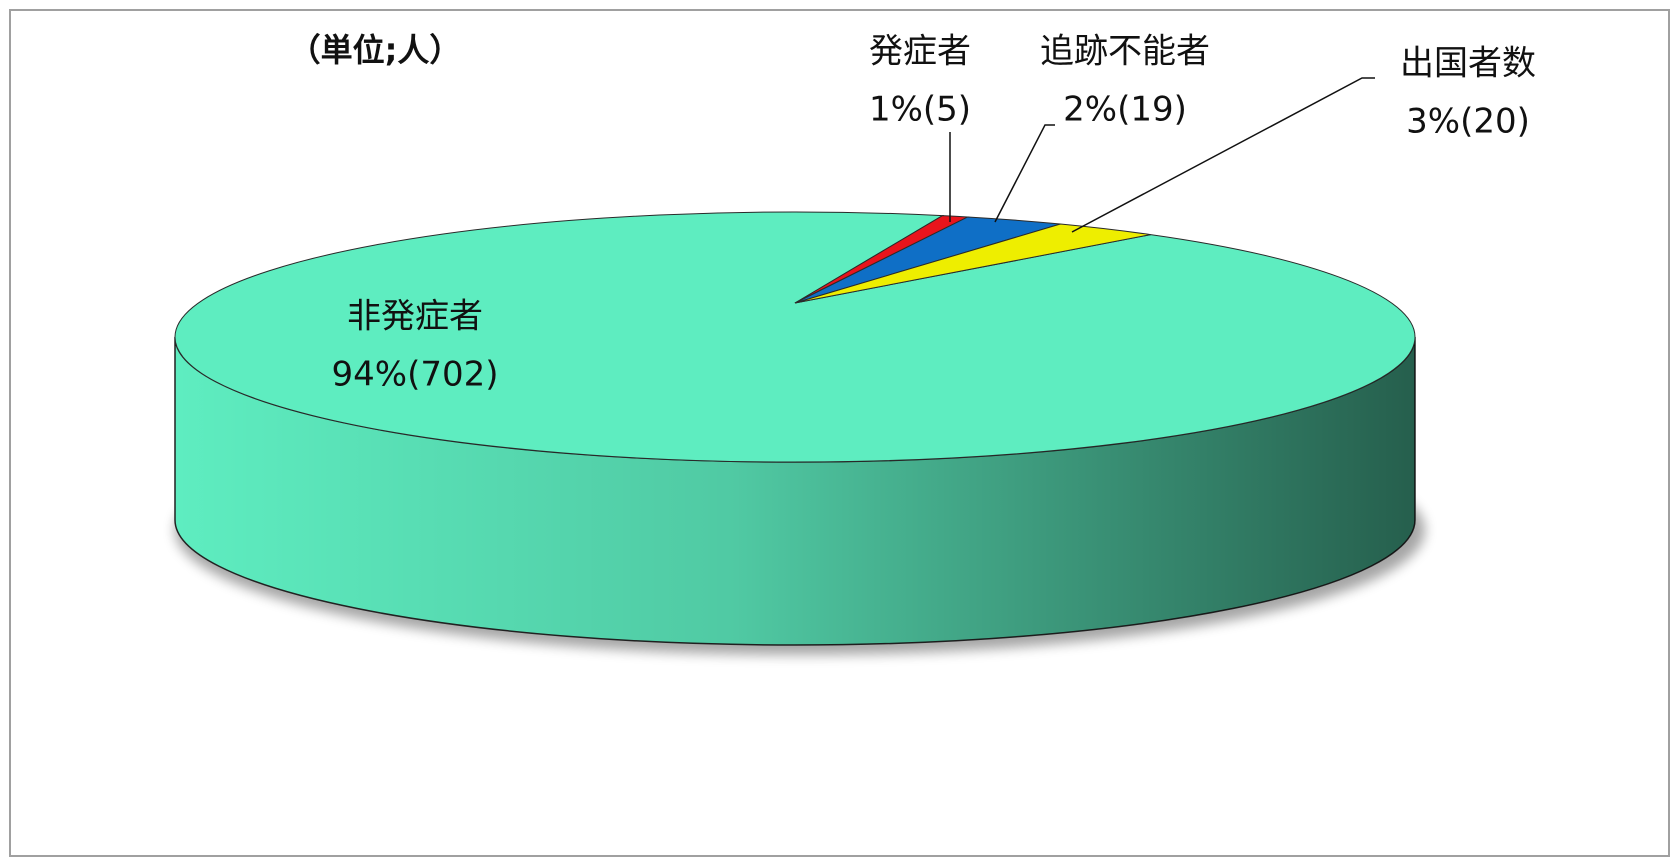 The height and width of the screenshot is (866, 1679). Describe the element at coordinates (1468, 64) in the screenshot. I see `category-label: 出国者数` at that location.